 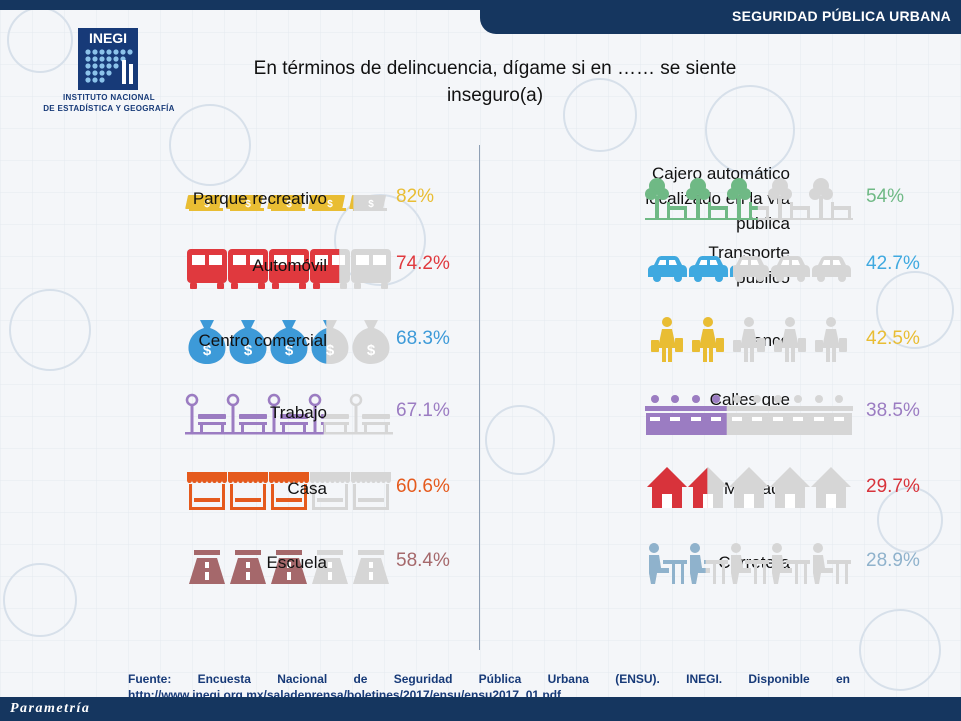 I want to click on section-title: SEGURIDAD PÚBLICA URBANA, so click(x=841, y=16).